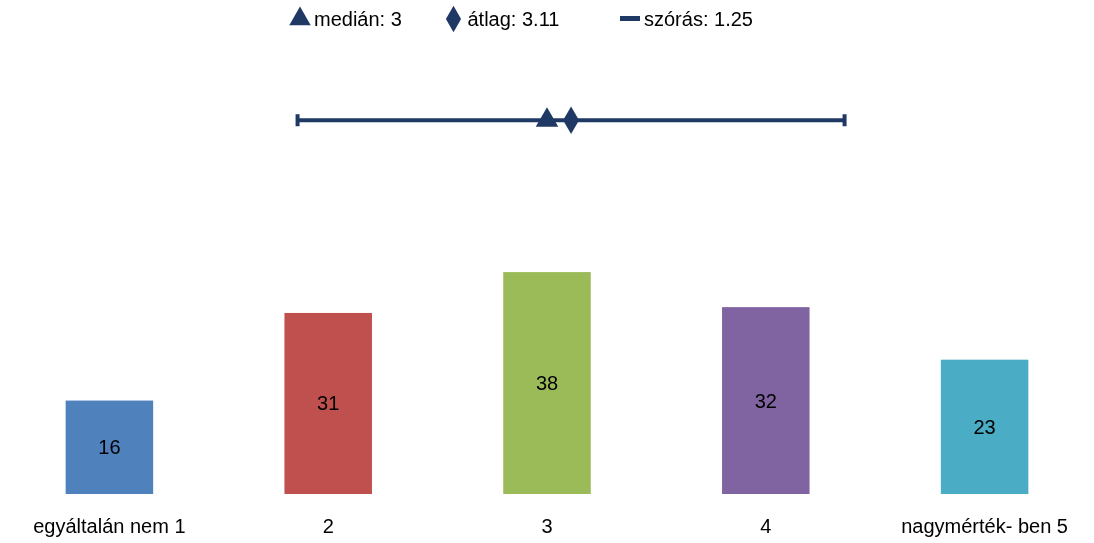  I want to click on x-tick-label: 4, so click(766, 526).